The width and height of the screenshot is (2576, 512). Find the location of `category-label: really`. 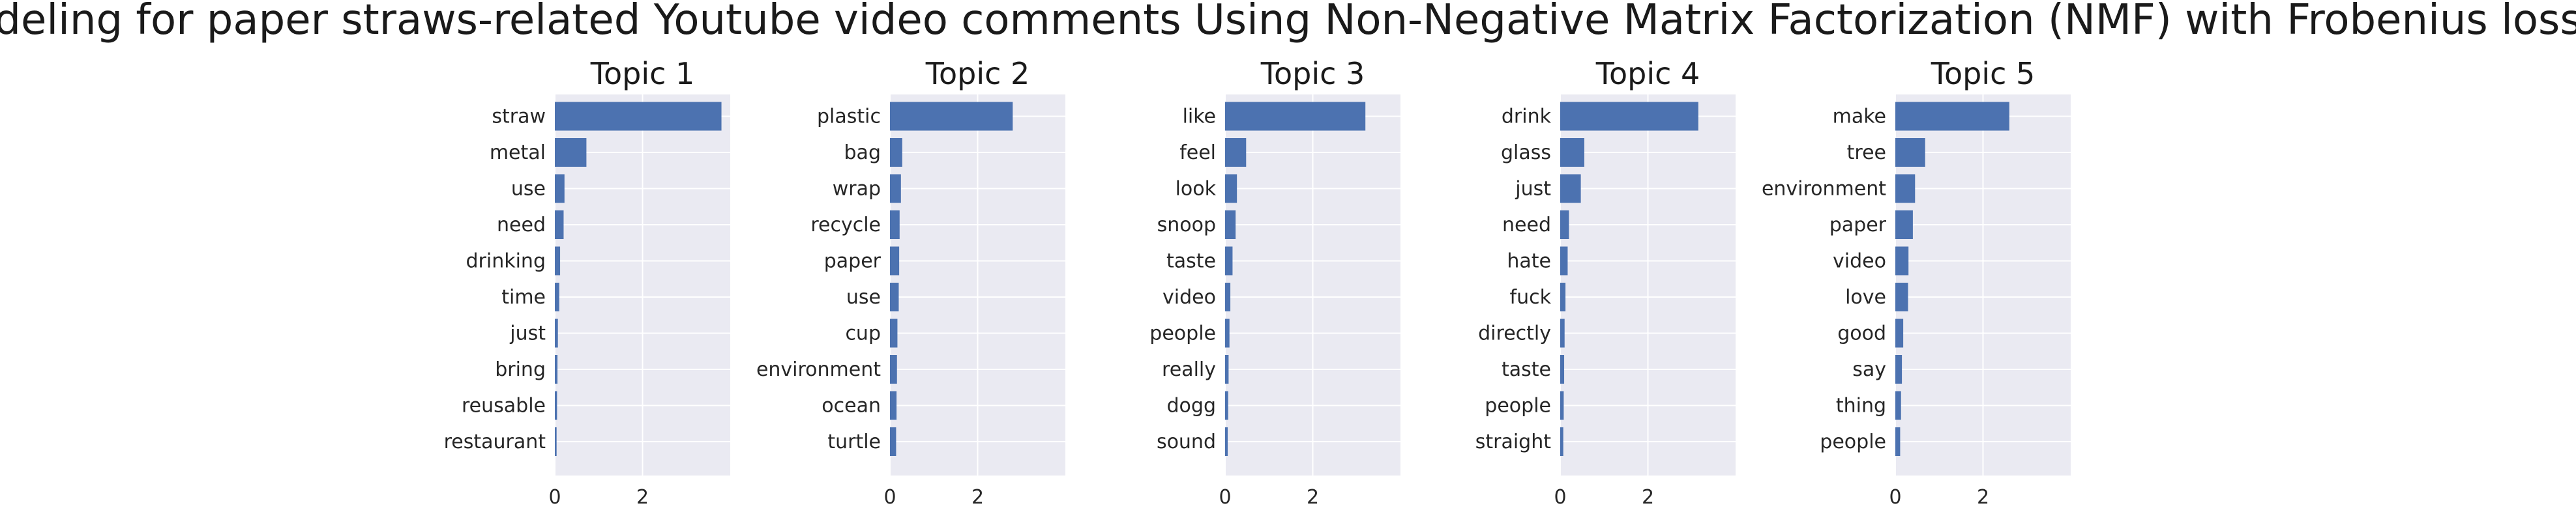

category-label: really is located at coordinates (1189, 369).